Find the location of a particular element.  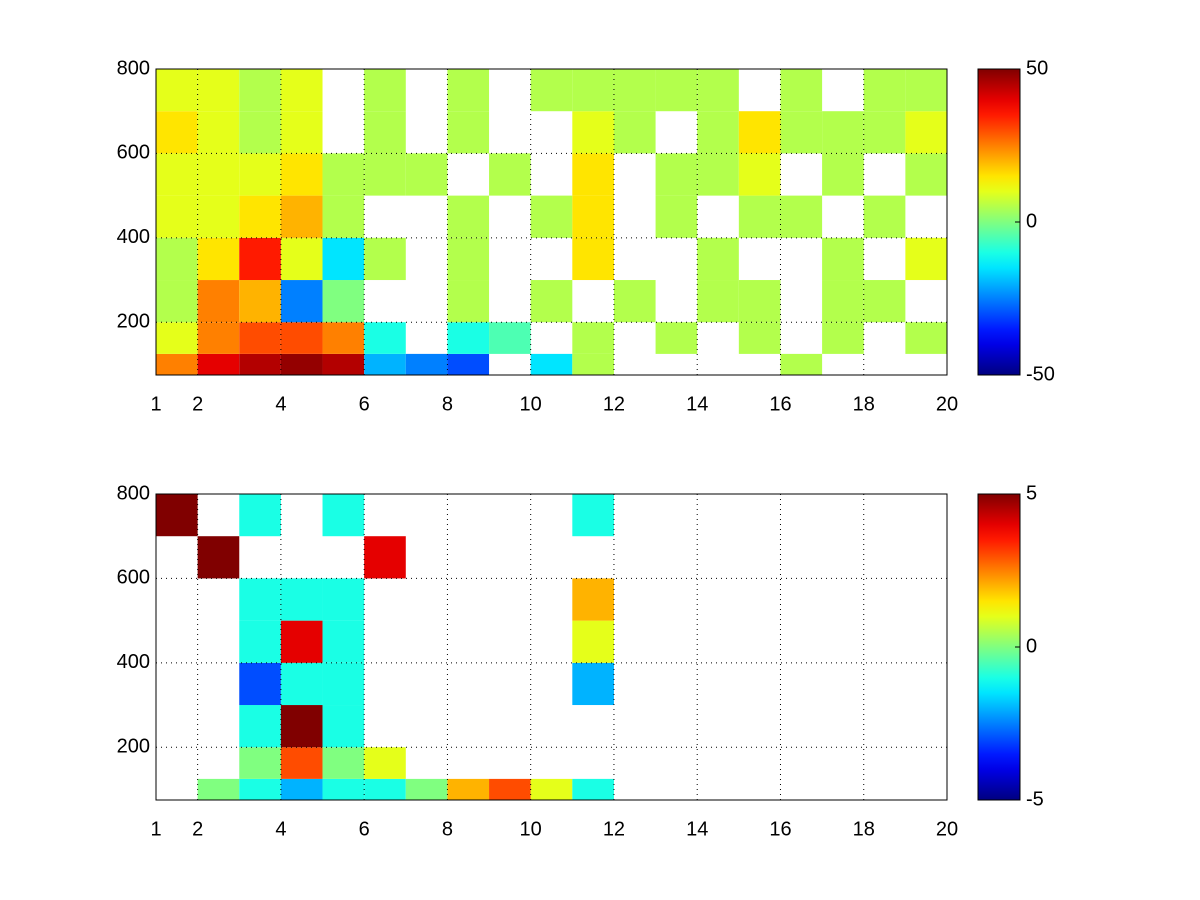

x-tick-label: 4 is located at coordinates (280, 404).